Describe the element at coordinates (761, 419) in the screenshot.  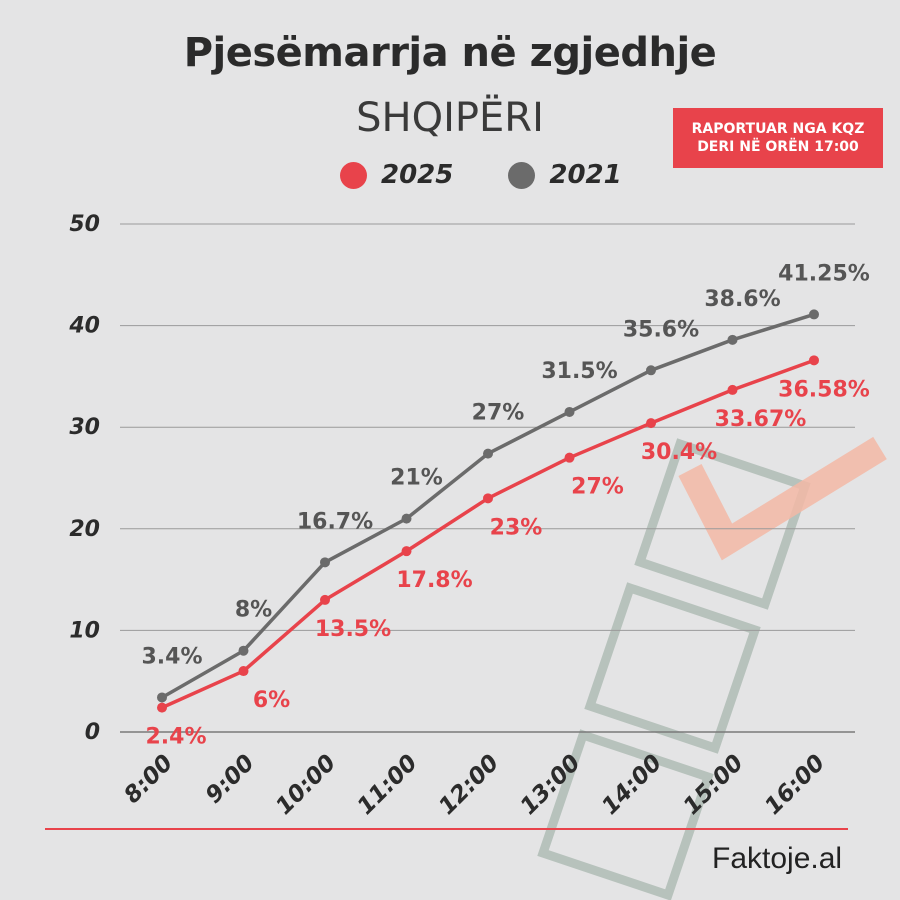
I see `data-label-2025: 33.67%` at that location.